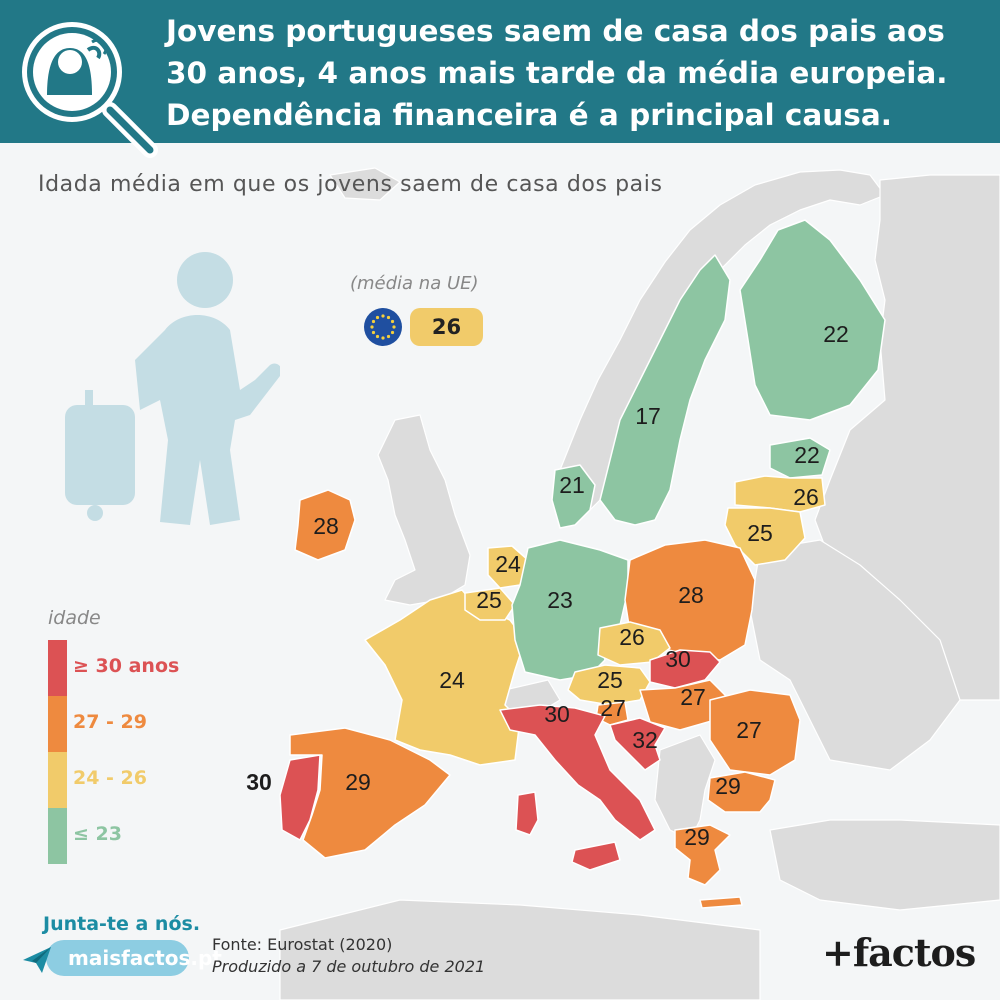  I want to click on production-date: Produzido a 7 de outubro de 2021, so click(349, 966).